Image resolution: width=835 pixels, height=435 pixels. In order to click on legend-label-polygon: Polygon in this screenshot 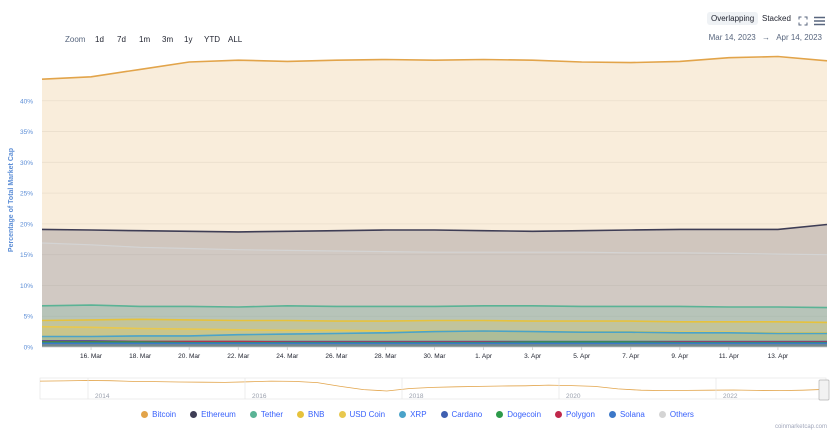, I will do `click(580, 414)`.